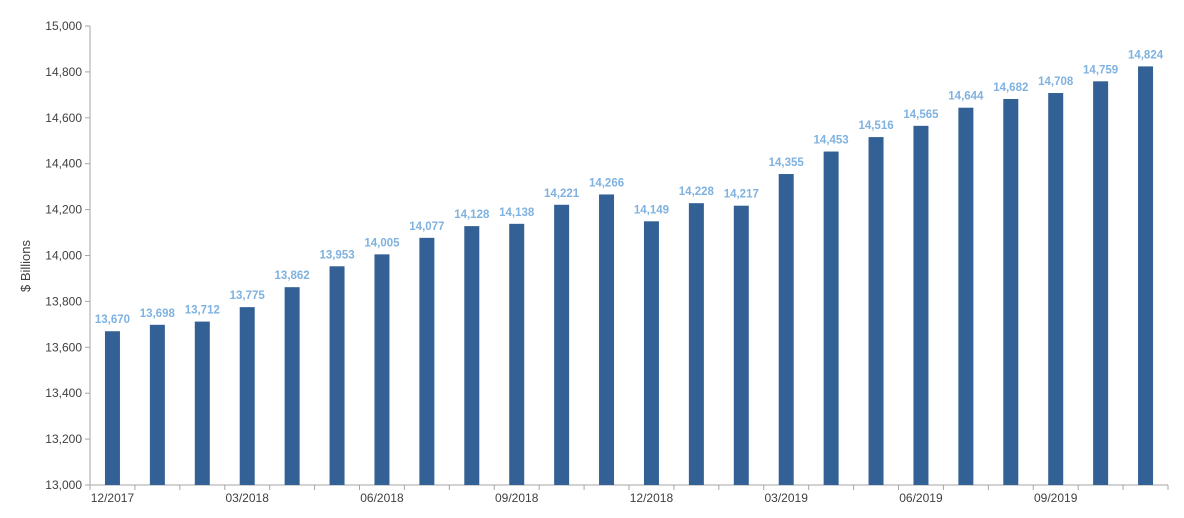  I want to click on y-tick-label: 14,000, so click(63, 256).